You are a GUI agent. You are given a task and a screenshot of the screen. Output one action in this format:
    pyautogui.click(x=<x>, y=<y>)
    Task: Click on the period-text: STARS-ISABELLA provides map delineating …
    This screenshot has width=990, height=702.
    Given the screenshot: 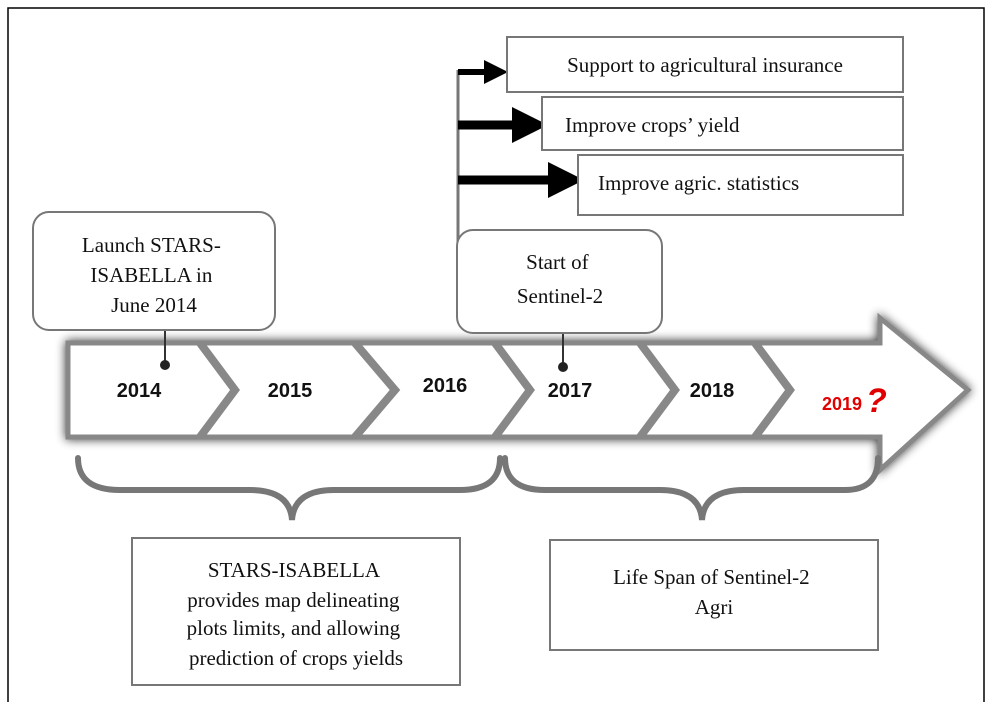 What is the action you would take?
    pyautogui.click(x=296, y=614)
    